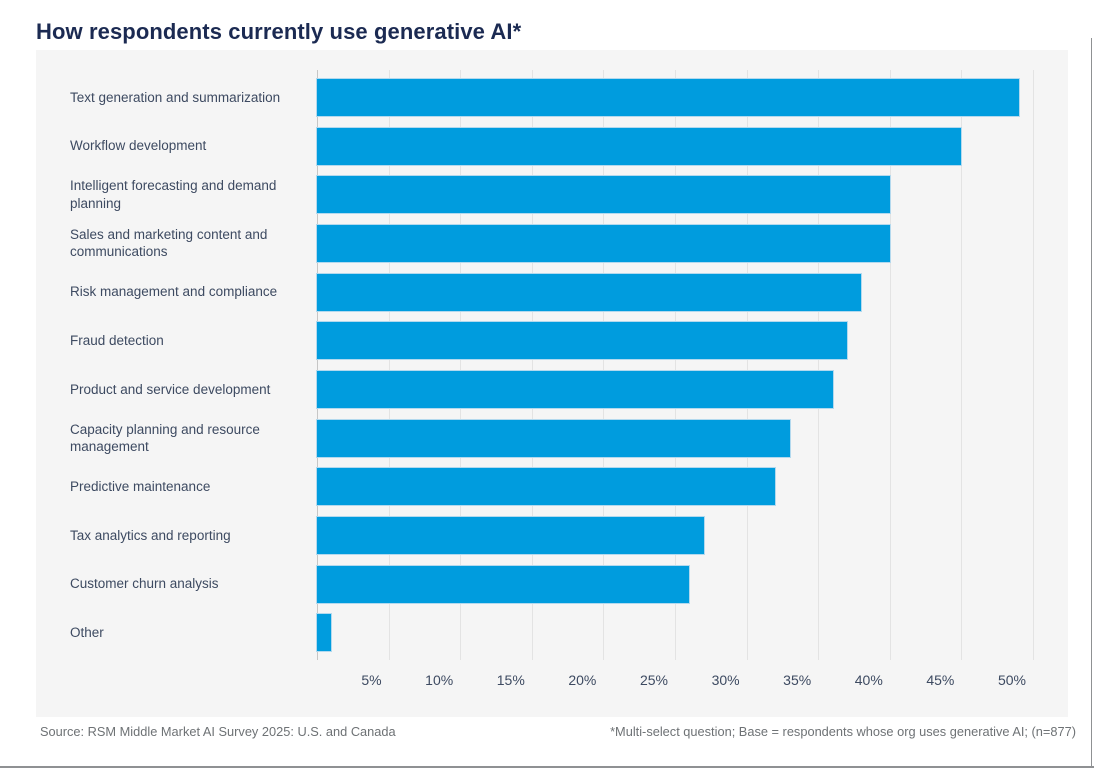 The width and height of the screenshot is (1094, 772). I want to click on x-tick-label: 5%, so click(371, 680).